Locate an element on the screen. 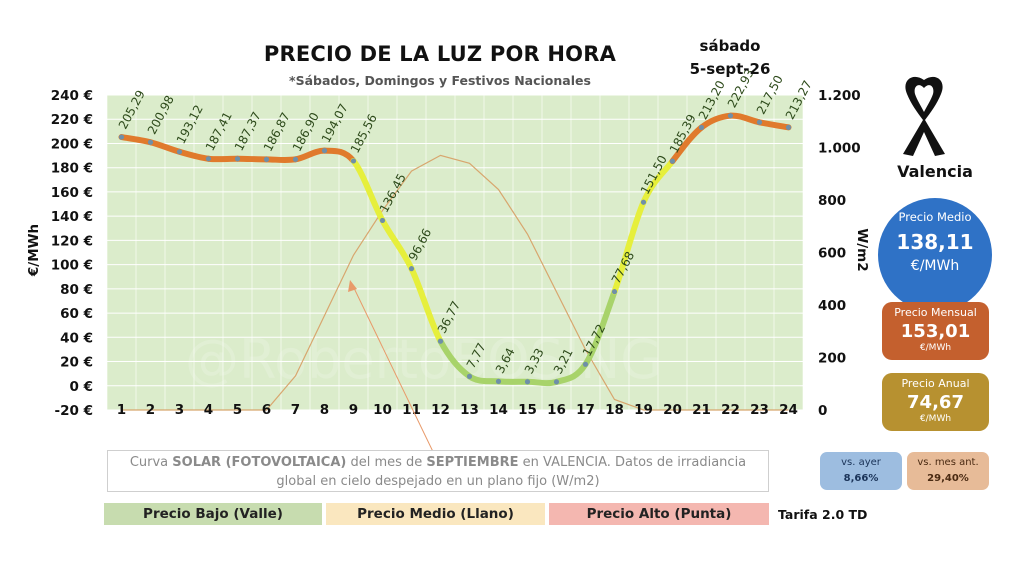 This screenshot has height=568, width=1024. monthly-price-label: Precio Mensual is located at coordinates (935, 312).